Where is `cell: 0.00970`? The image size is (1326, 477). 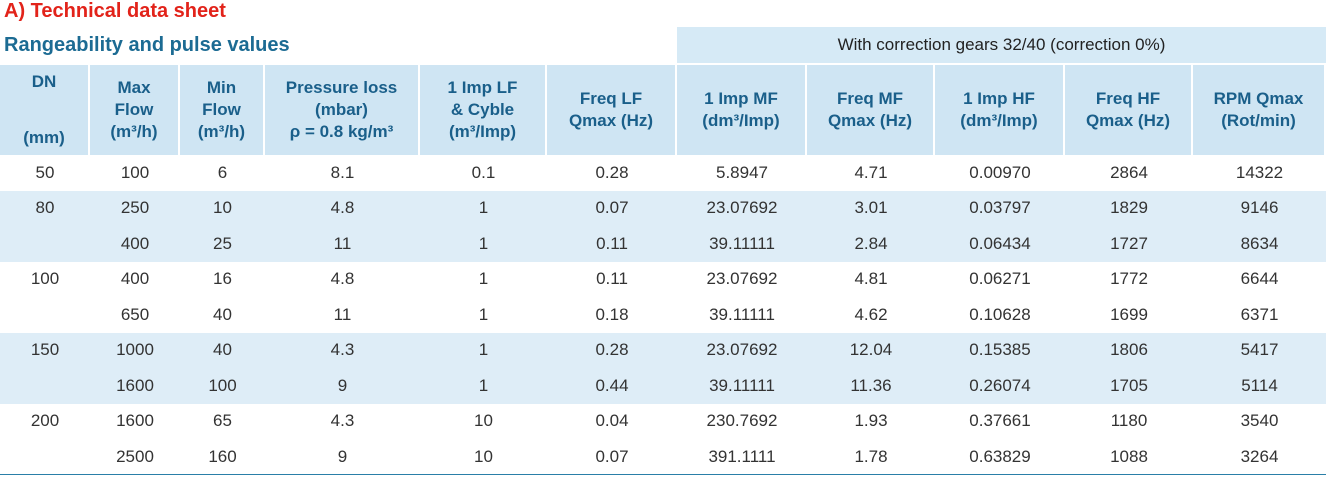 cell: 0.00970 is located at coordinates (1000, 172).